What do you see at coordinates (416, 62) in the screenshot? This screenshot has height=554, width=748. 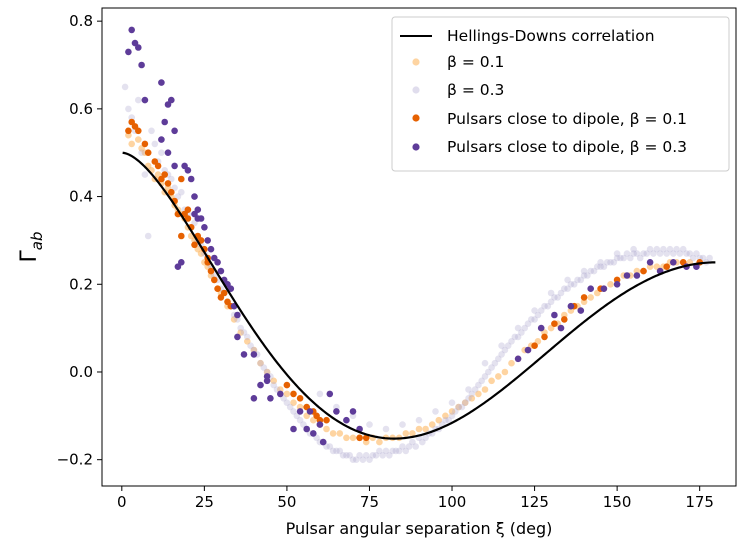 I see `legend-marker-beta-0.1` at bounding box center [416, 62].